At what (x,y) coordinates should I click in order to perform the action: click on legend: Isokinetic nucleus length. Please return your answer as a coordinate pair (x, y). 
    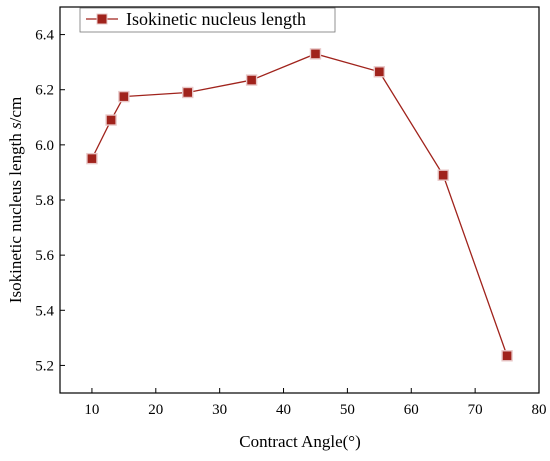
    Looking at the image, I should click on (207, 20).